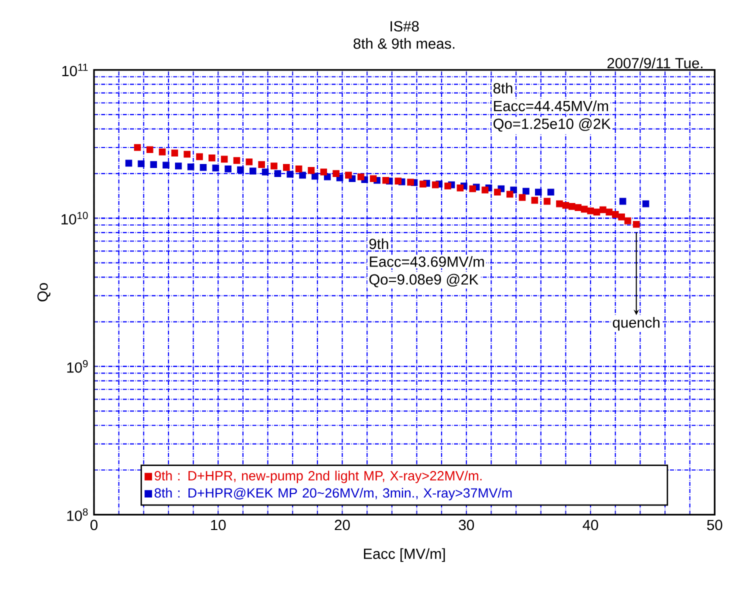 The width and height of the screenshot is (740, 595). Describe the element at coordinates (94, 525) in the screenshot. I see `x-tick-label: 0` at that location.